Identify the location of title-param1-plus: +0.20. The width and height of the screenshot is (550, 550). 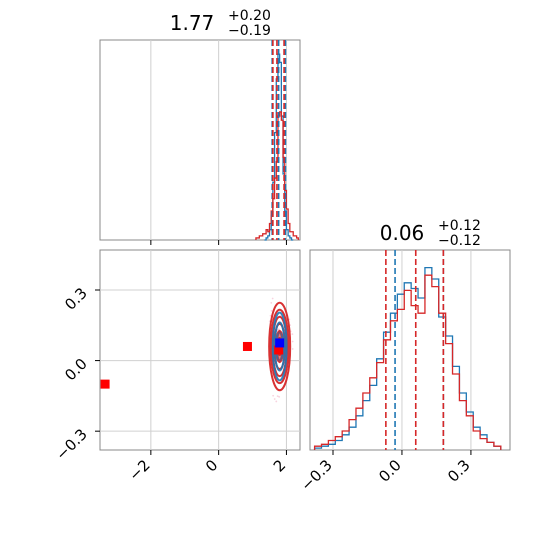
(249, 16).